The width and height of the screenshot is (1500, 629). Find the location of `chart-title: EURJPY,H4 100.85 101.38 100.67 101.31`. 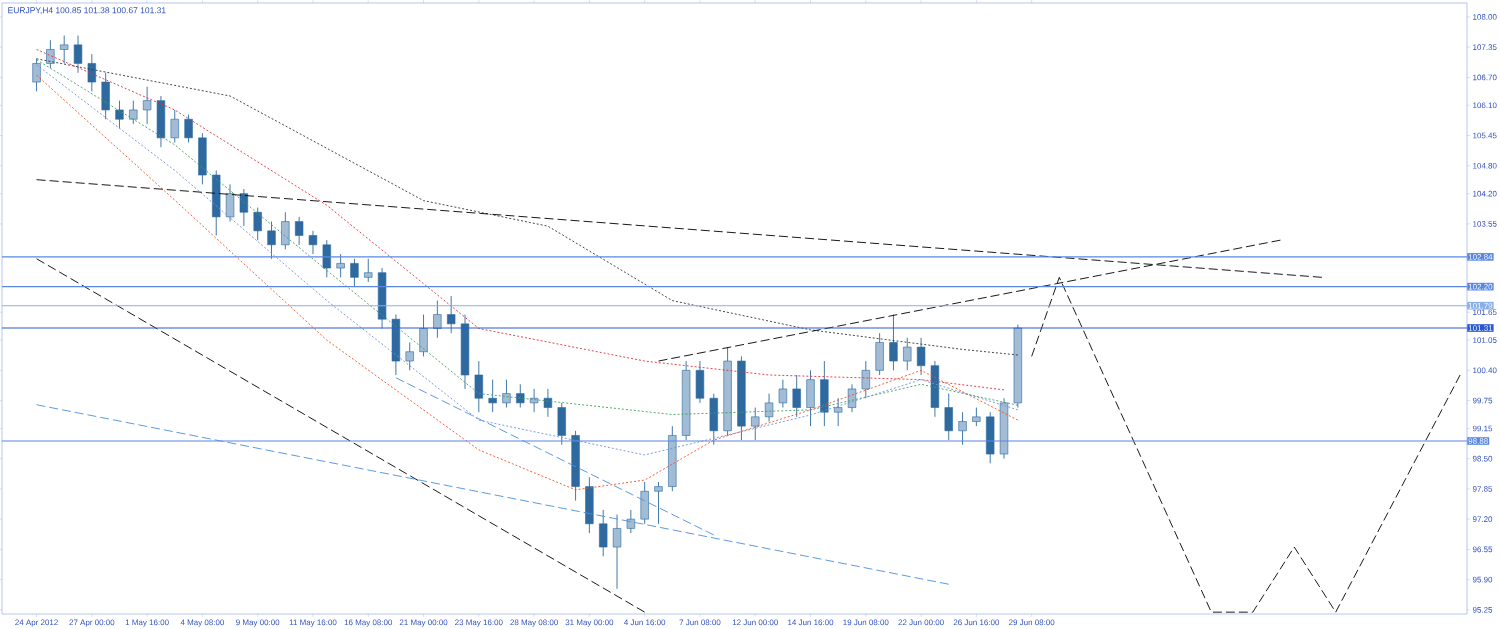

chart-title: EURJPY,H4 100.85 101.38 100.67 101.31 is located at coordinates (87, 11).